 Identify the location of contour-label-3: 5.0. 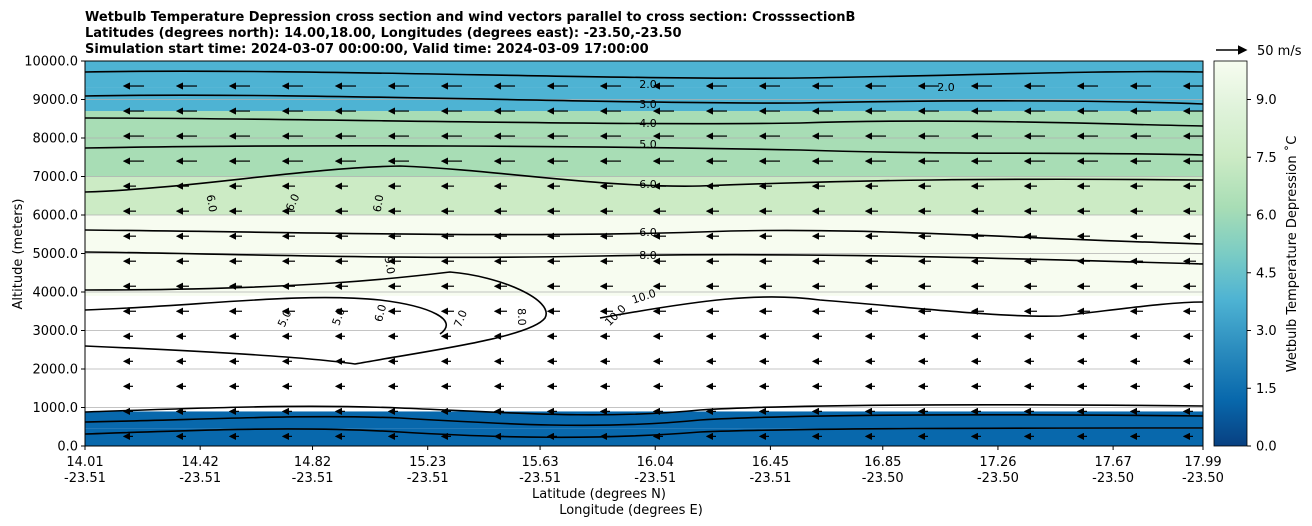
(648, 144).